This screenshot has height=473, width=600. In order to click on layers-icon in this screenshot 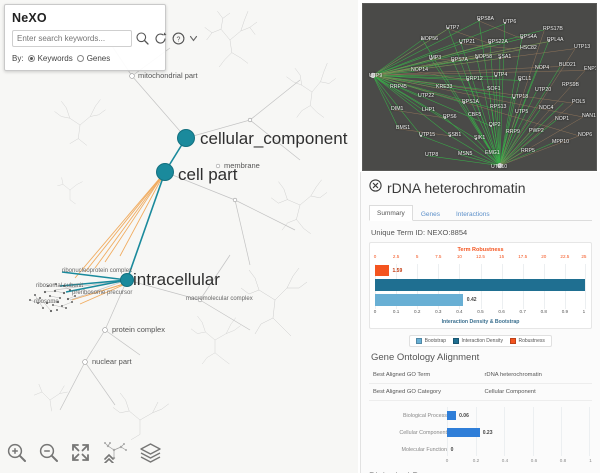, I will do `click(150, 455)`.